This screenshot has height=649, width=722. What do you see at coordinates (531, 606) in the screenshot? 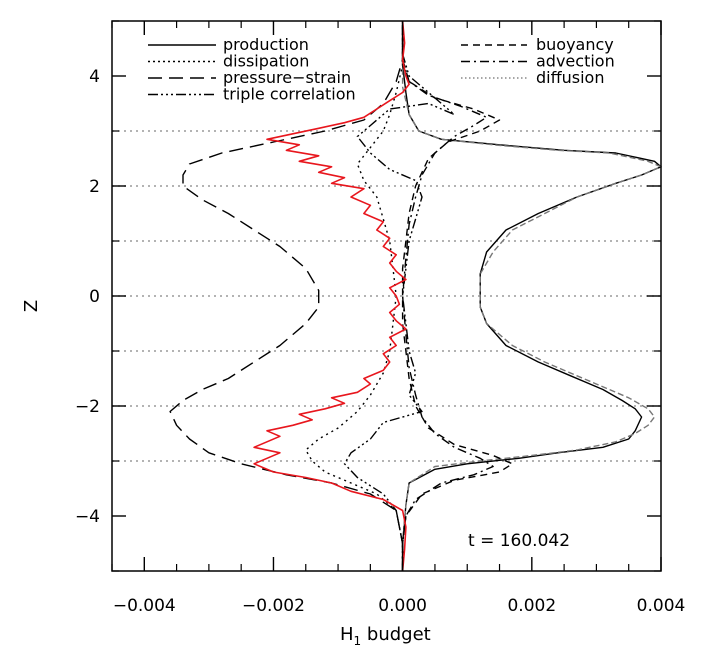
I see `x-tick-label: 0.002` at bounding box center [531, 606].